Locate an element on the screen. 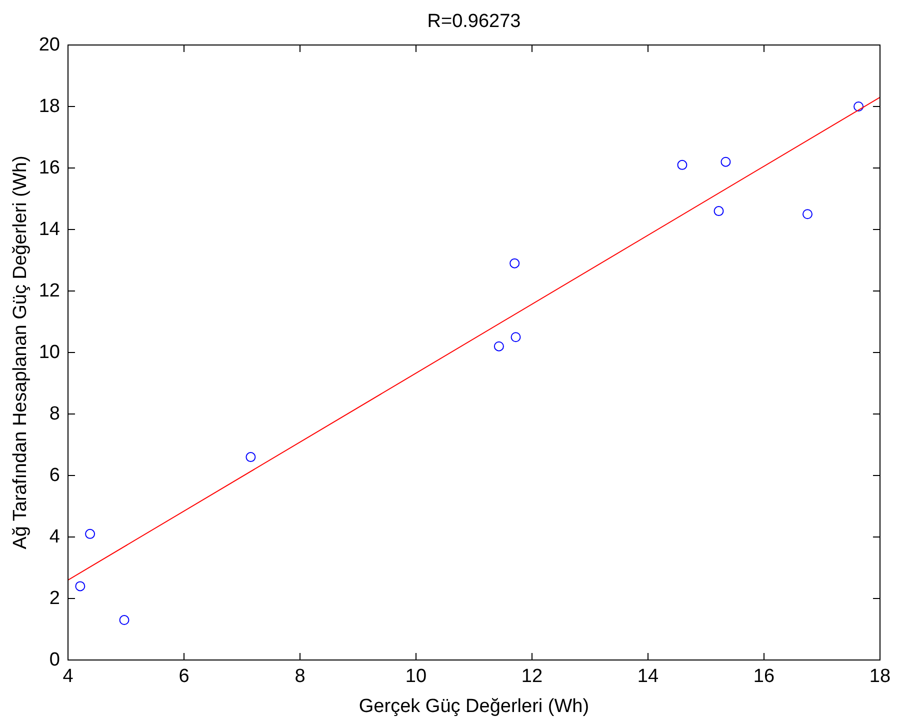 The width and height of the screenshot is (904, 724). x-tick-label: 10 is located at coordinates (416, 676).